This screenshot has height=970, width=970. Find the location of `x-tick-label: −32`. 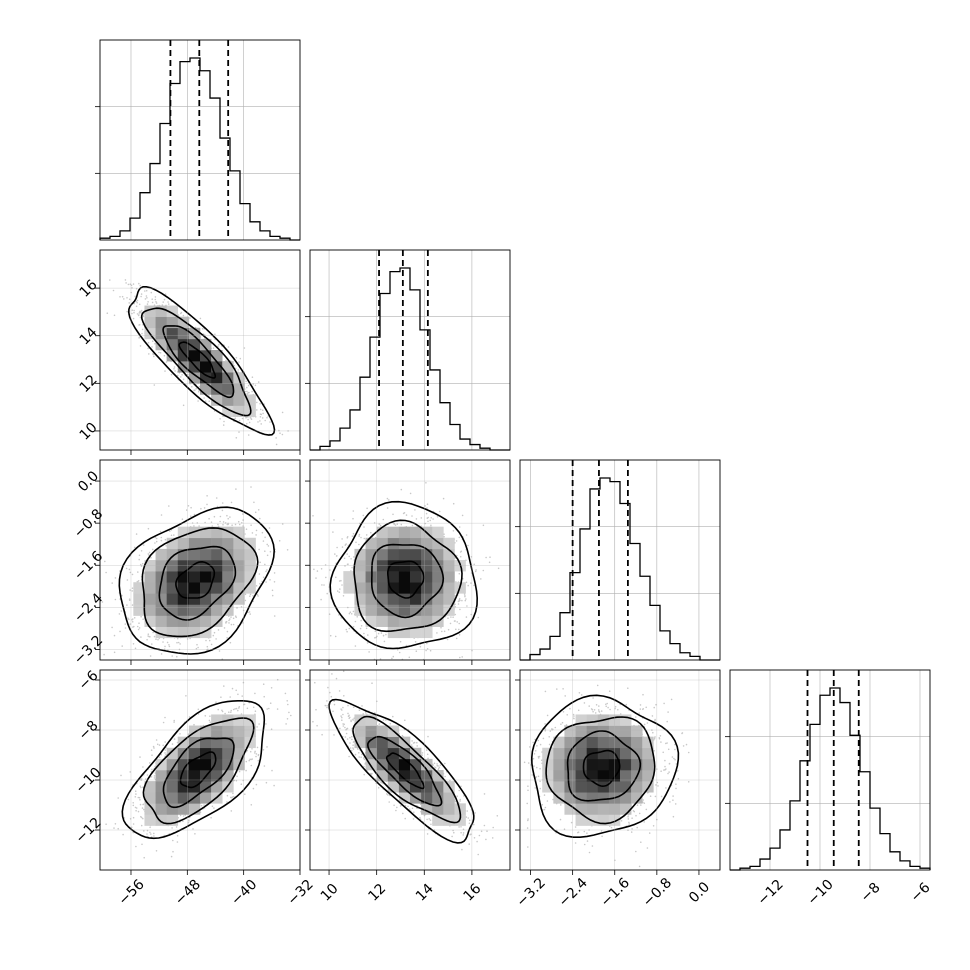

x-tick-label: −32 is located at coordinates (301, 893).